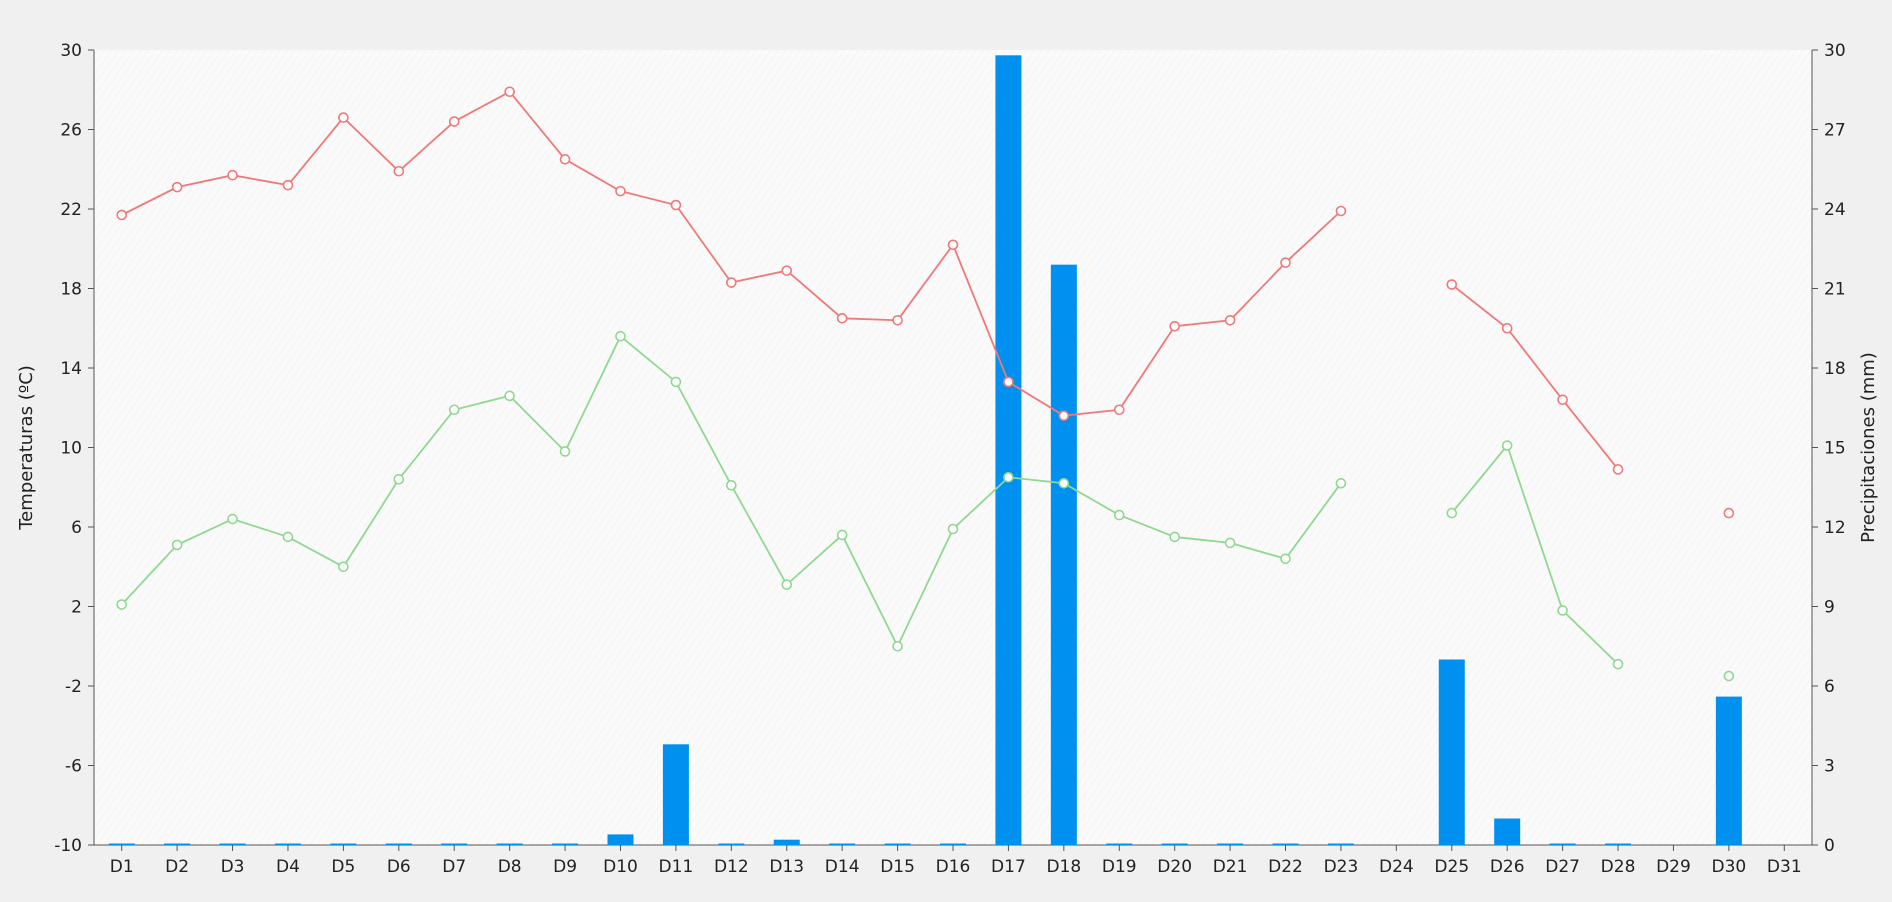 The width and height of the screenshot is (1892, 902). I want to click on x-tick-label: D15, so click(897, 867).